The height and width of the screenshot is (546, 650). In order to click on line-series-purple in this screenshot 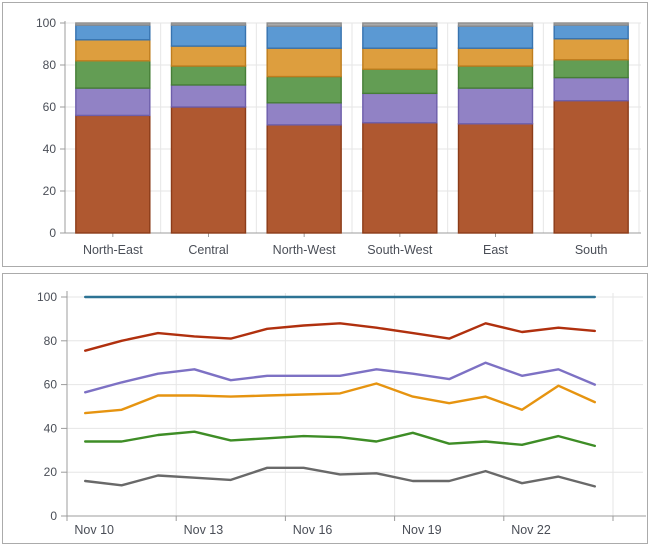, I will do `click(339, 377)`.